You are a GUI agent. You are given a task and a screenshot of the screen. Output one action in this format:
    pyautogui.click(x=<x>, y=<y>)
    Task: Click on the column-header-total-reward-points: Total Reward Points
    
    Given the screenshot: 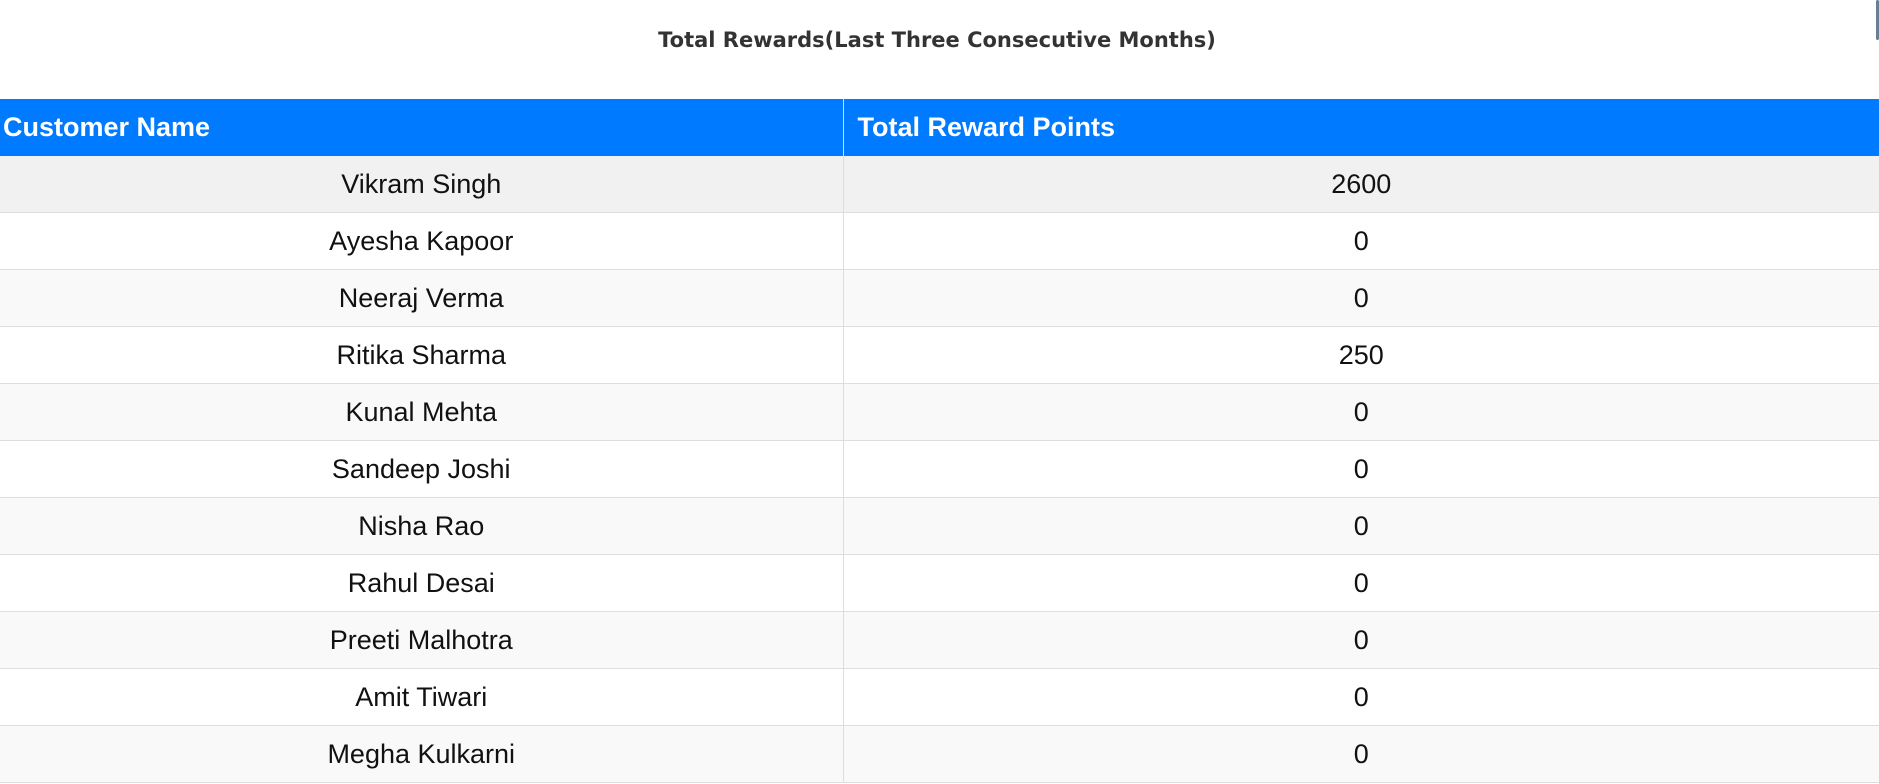 What is the action you would take?
    pyautogui.click(x=1361, y=127)
    